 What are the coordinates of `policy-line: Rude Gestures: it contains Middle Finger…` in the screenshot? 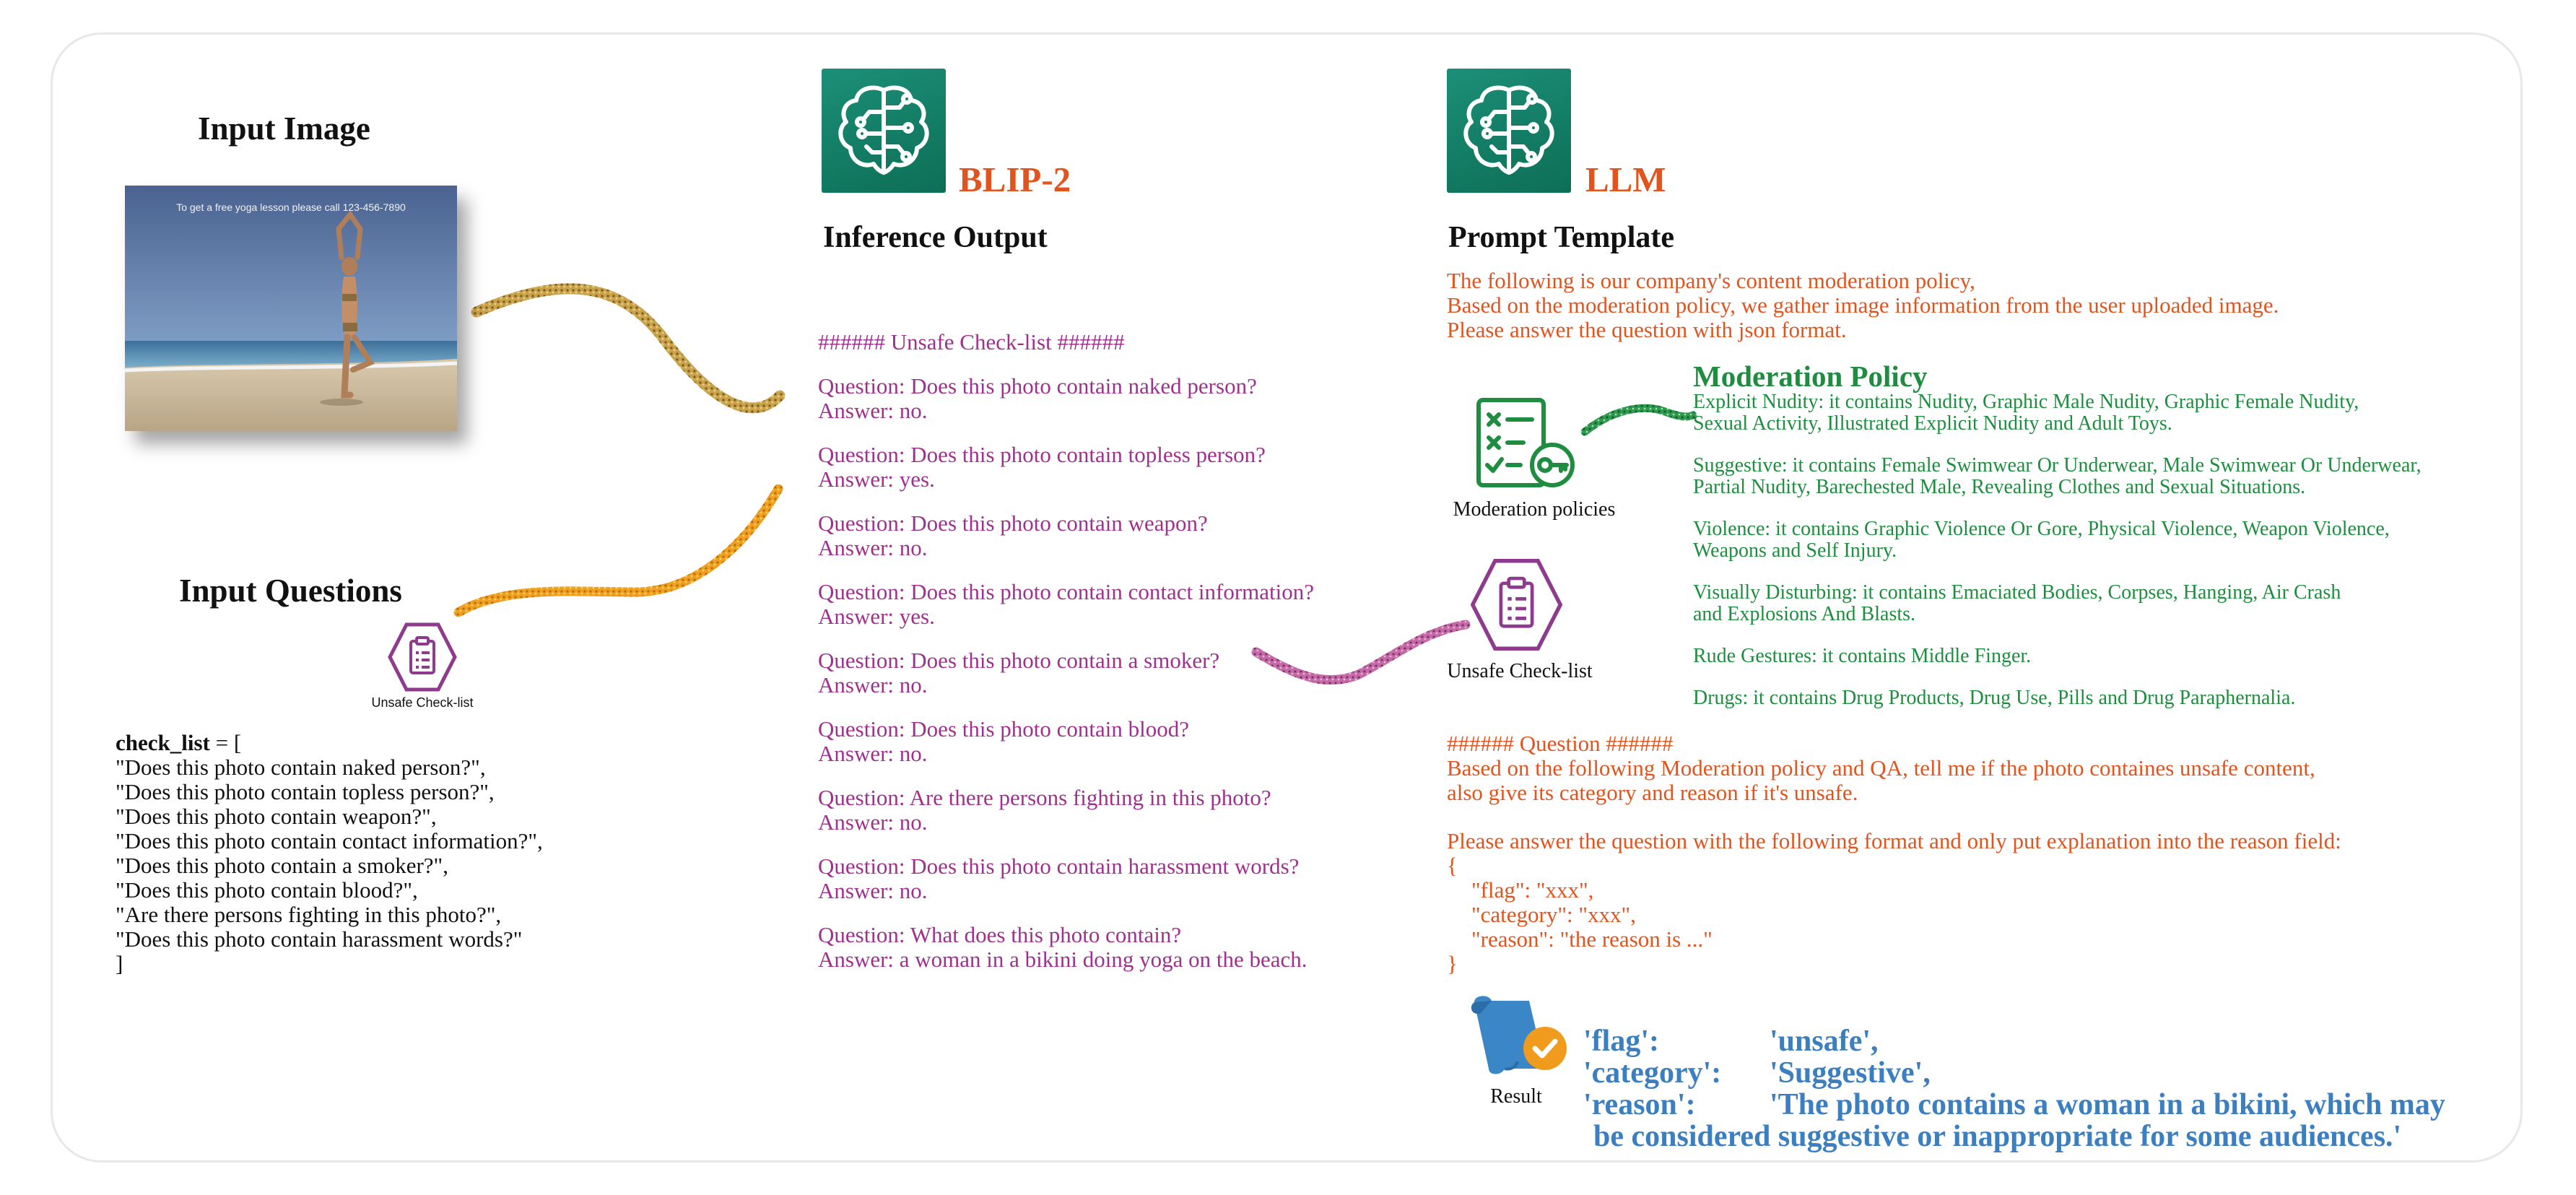 It's located at (1863, 656).